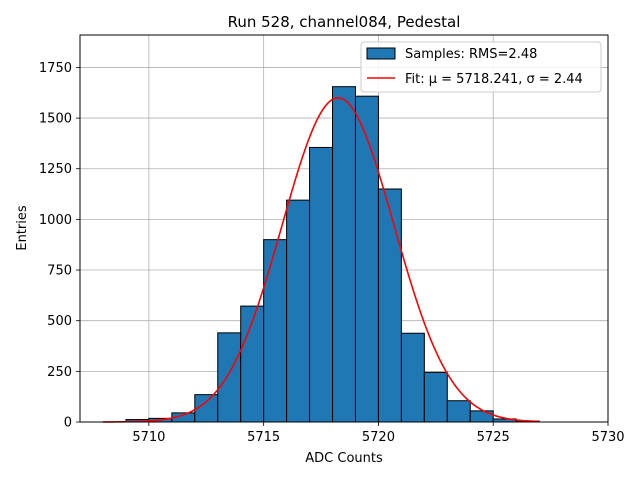 The image size is (640, 480). Describe the element at coordinates (68, 423) in the screenshot. I see `y-tick-label: 0` at that location.